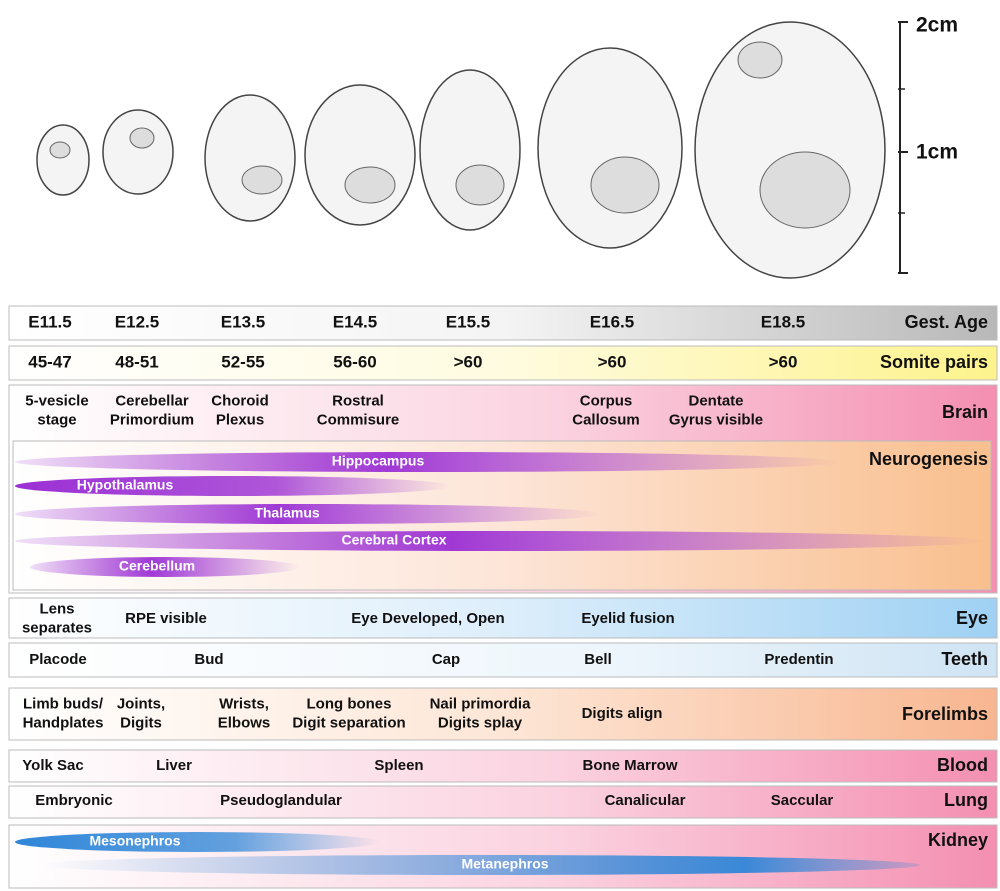  I want to click on scale-label: 2cm, so click(937, 25).